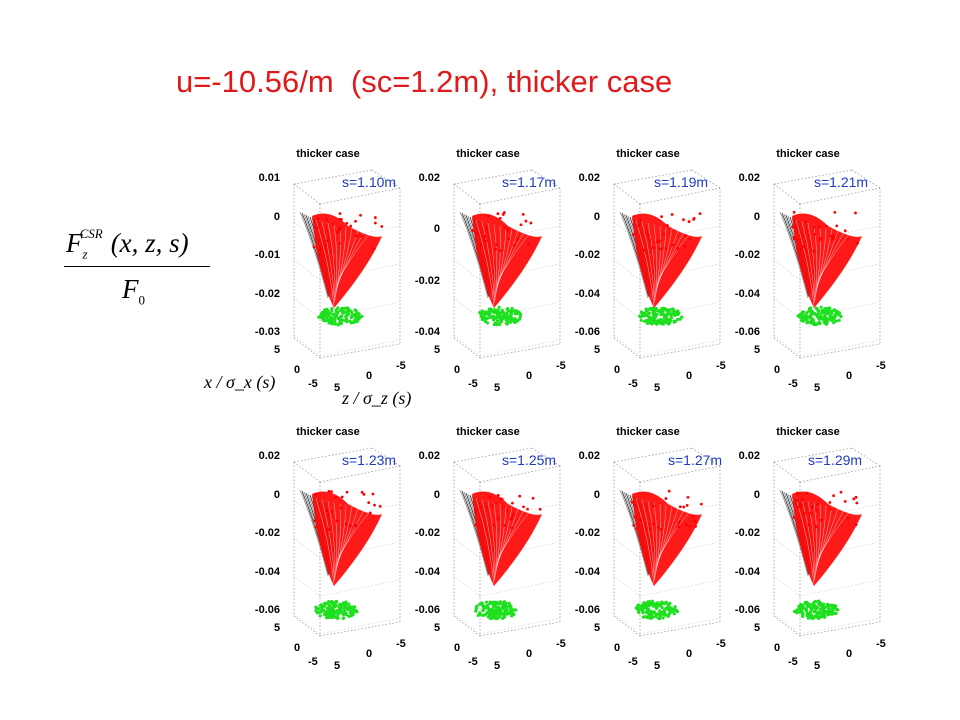  I want to click on x-tick-label: 0, so click(457, 648).